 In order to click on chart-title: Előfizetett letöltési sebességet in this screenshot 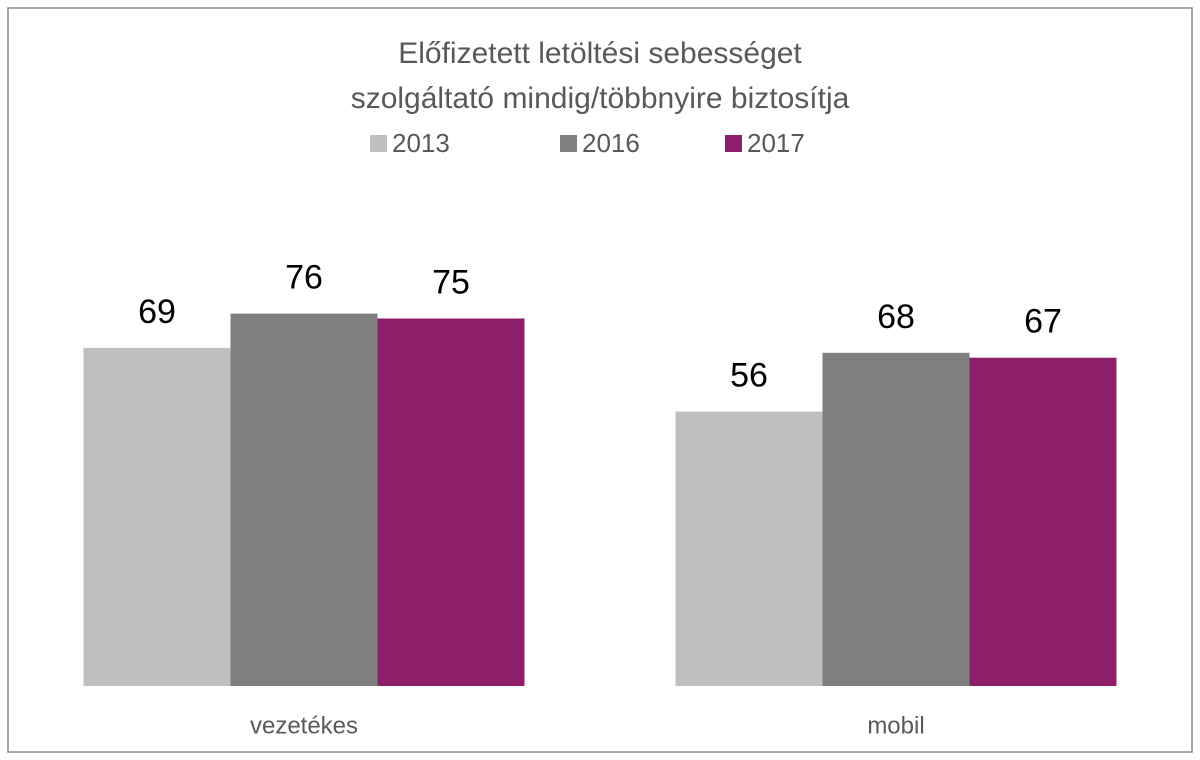, I will do `click(600, 53)`.